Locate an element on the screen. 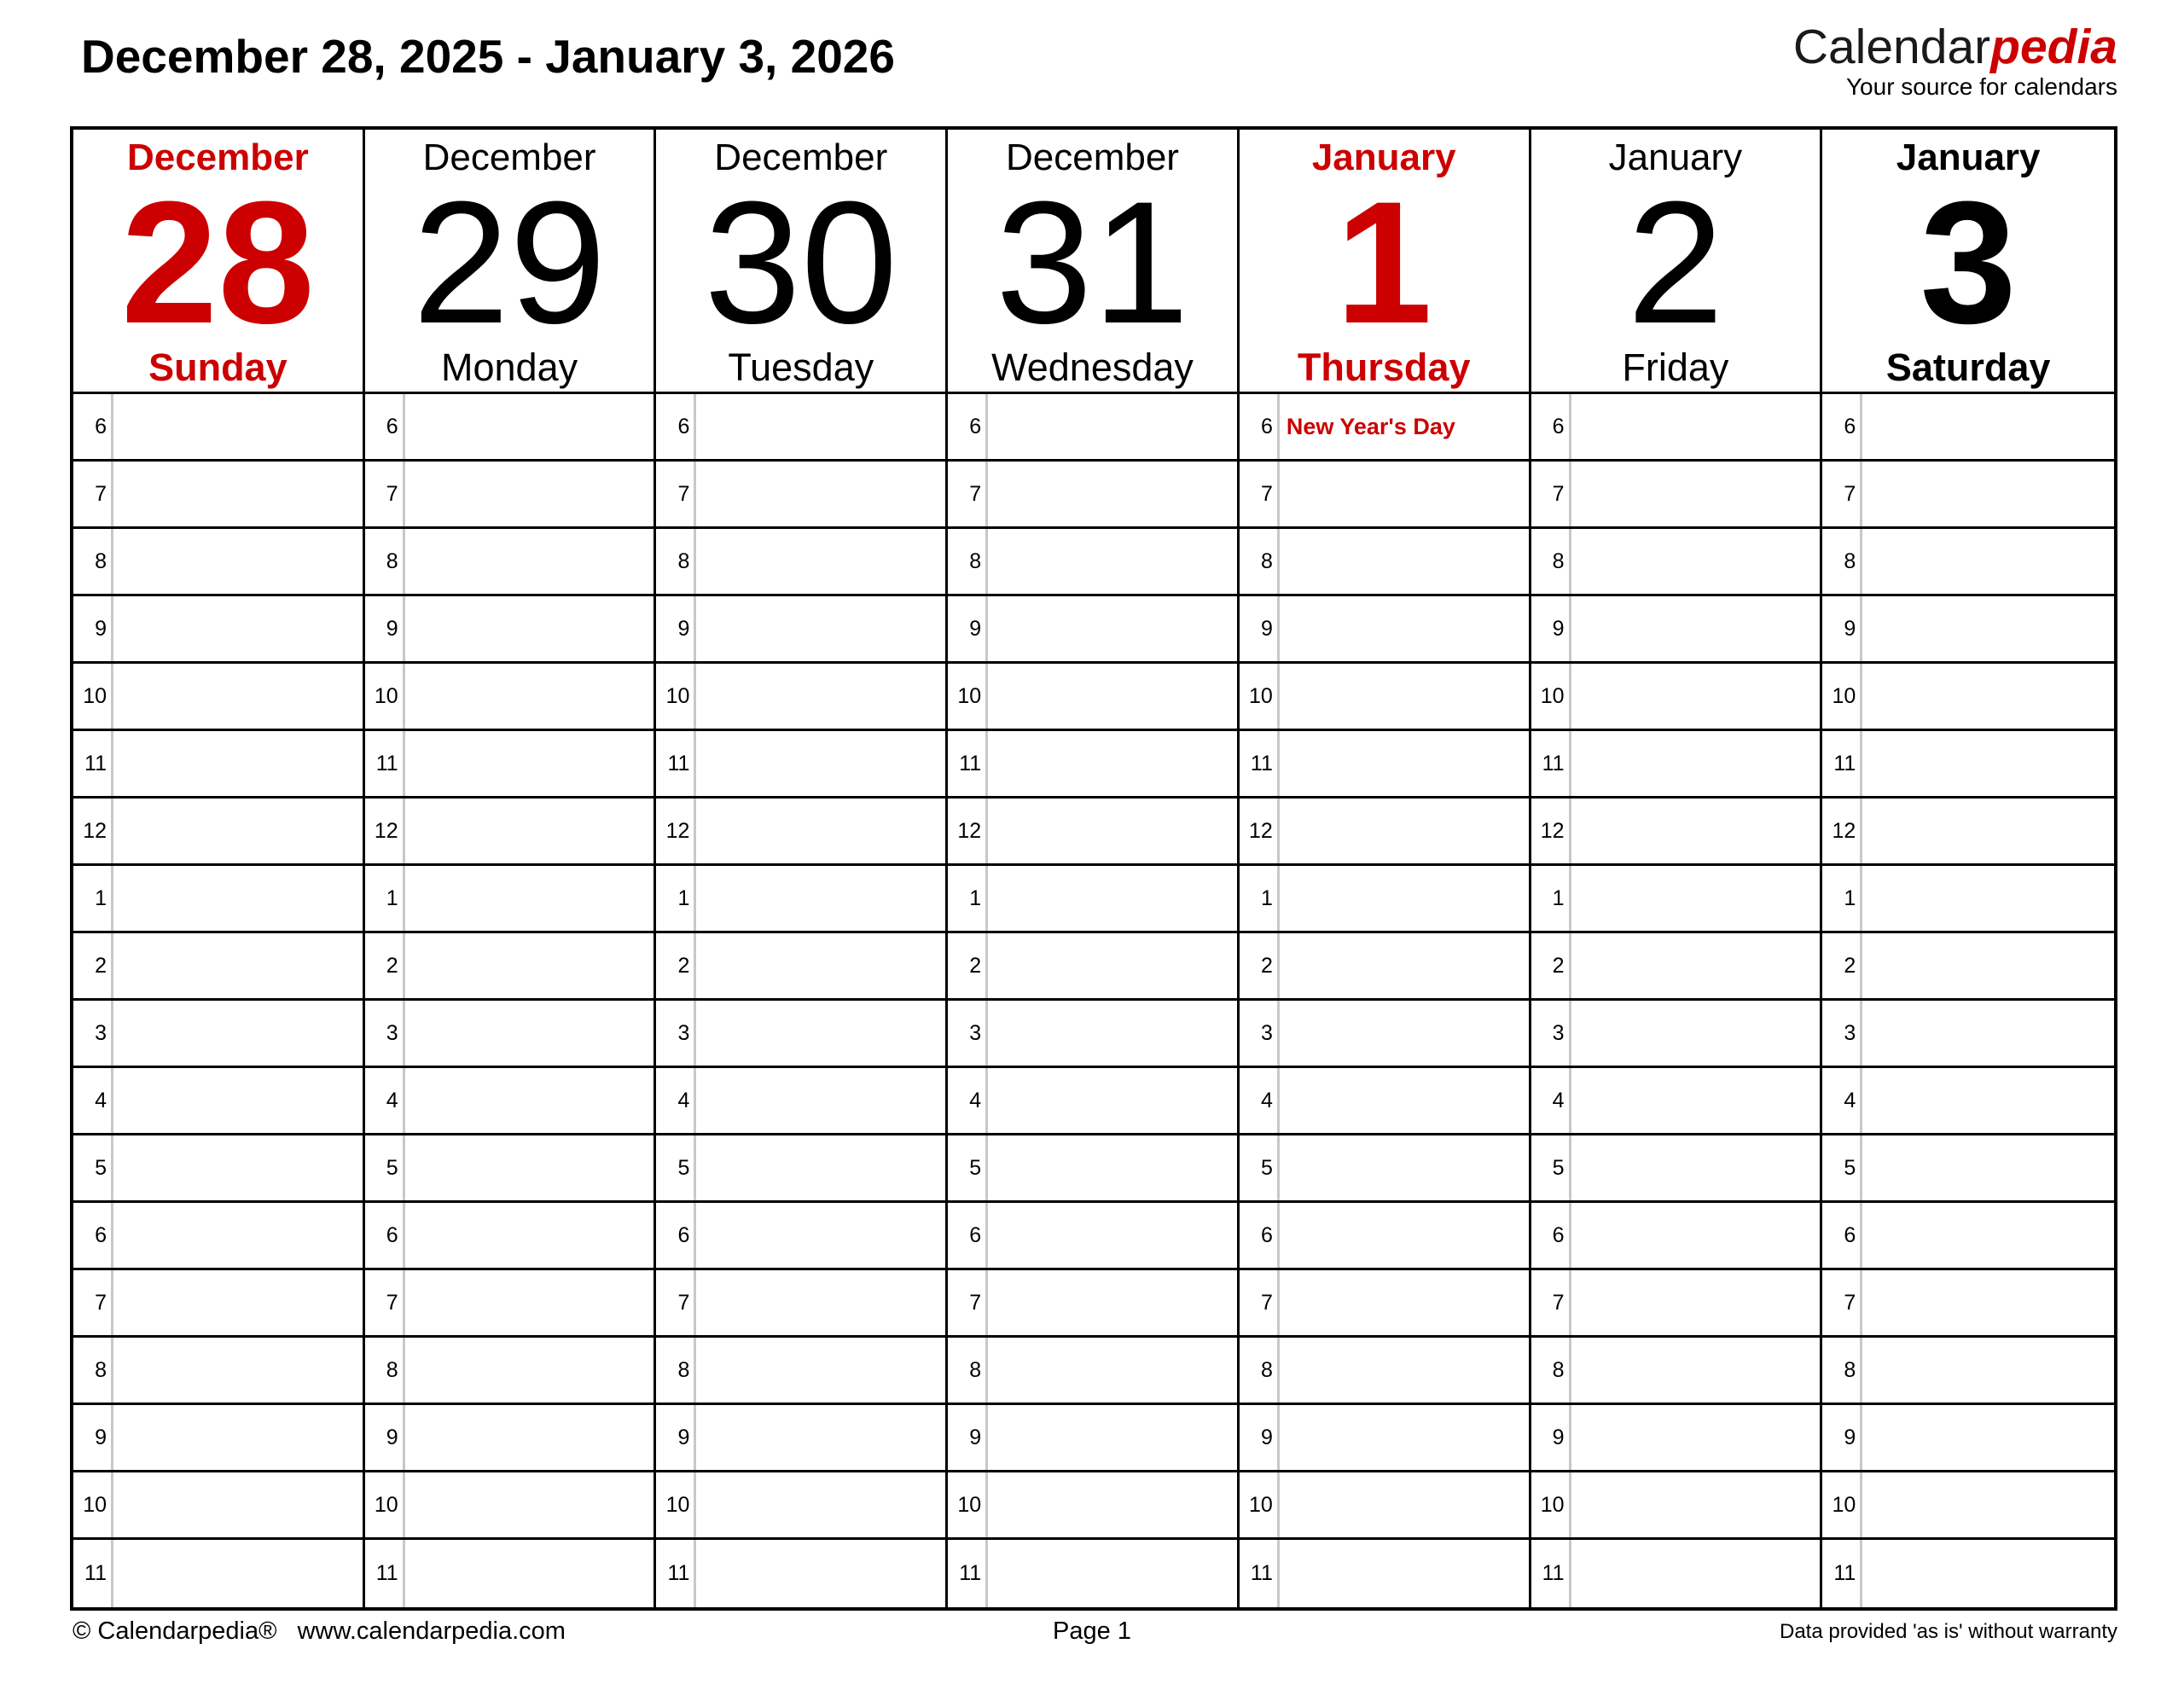  time-slot-sunday-row9: 3 is located at coordinates (219, 1034).